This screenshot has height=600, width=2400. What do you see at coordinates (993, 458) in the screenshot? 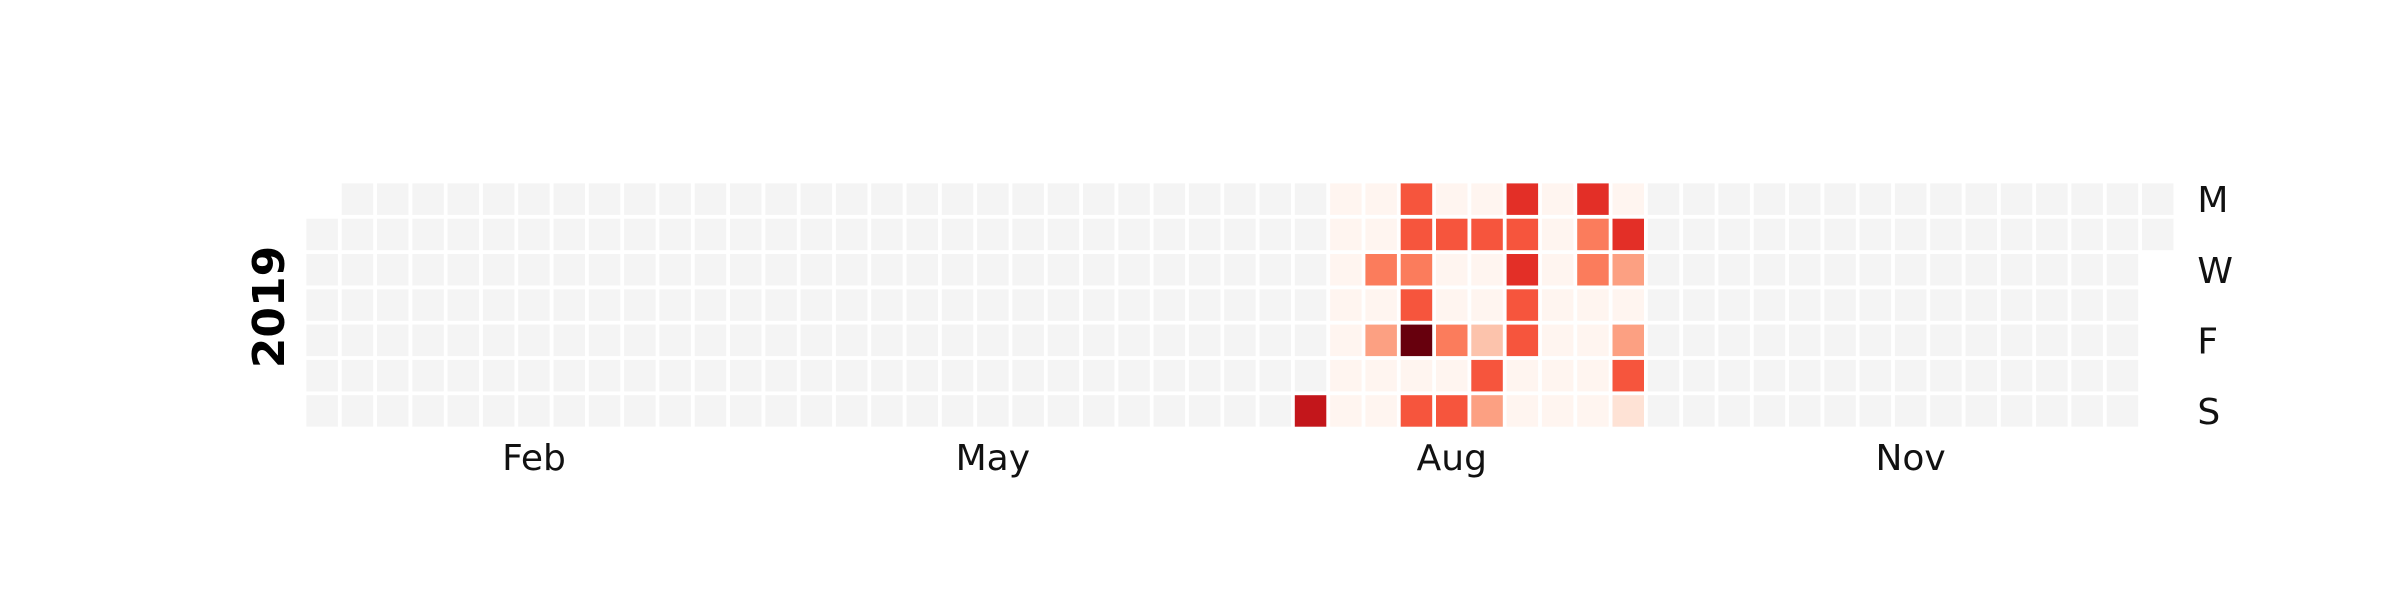
I see `month-label: May` at bounding box center [993, 458].